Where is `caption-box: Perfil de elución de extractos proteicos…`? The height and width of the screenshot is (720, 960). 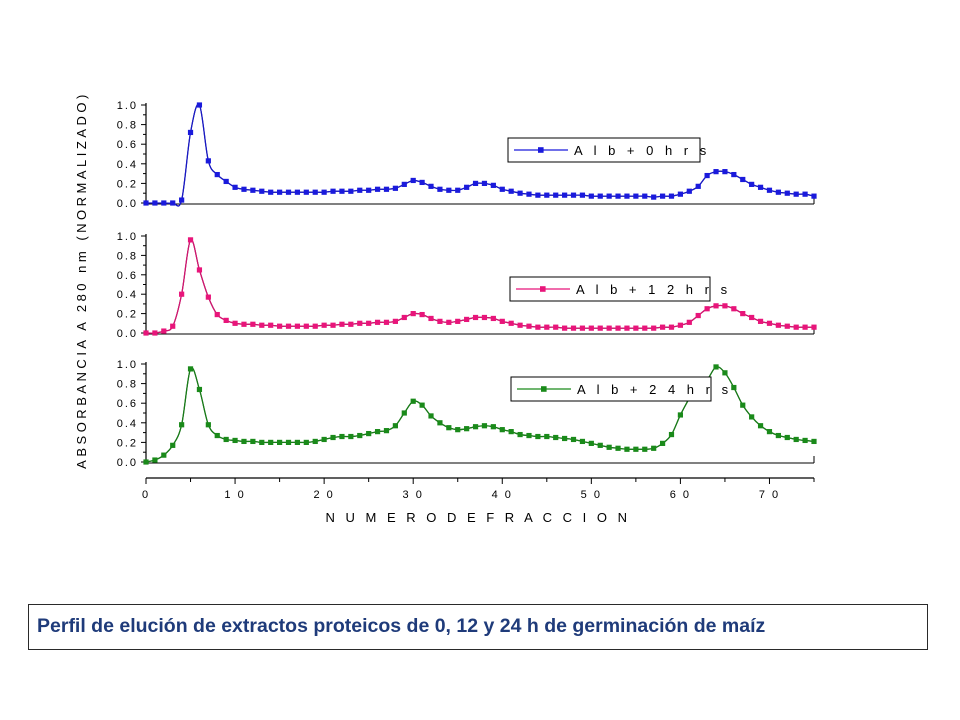
caption-box: Perfil de elución de extractos proteicos… is located at coordinates (478, 627).